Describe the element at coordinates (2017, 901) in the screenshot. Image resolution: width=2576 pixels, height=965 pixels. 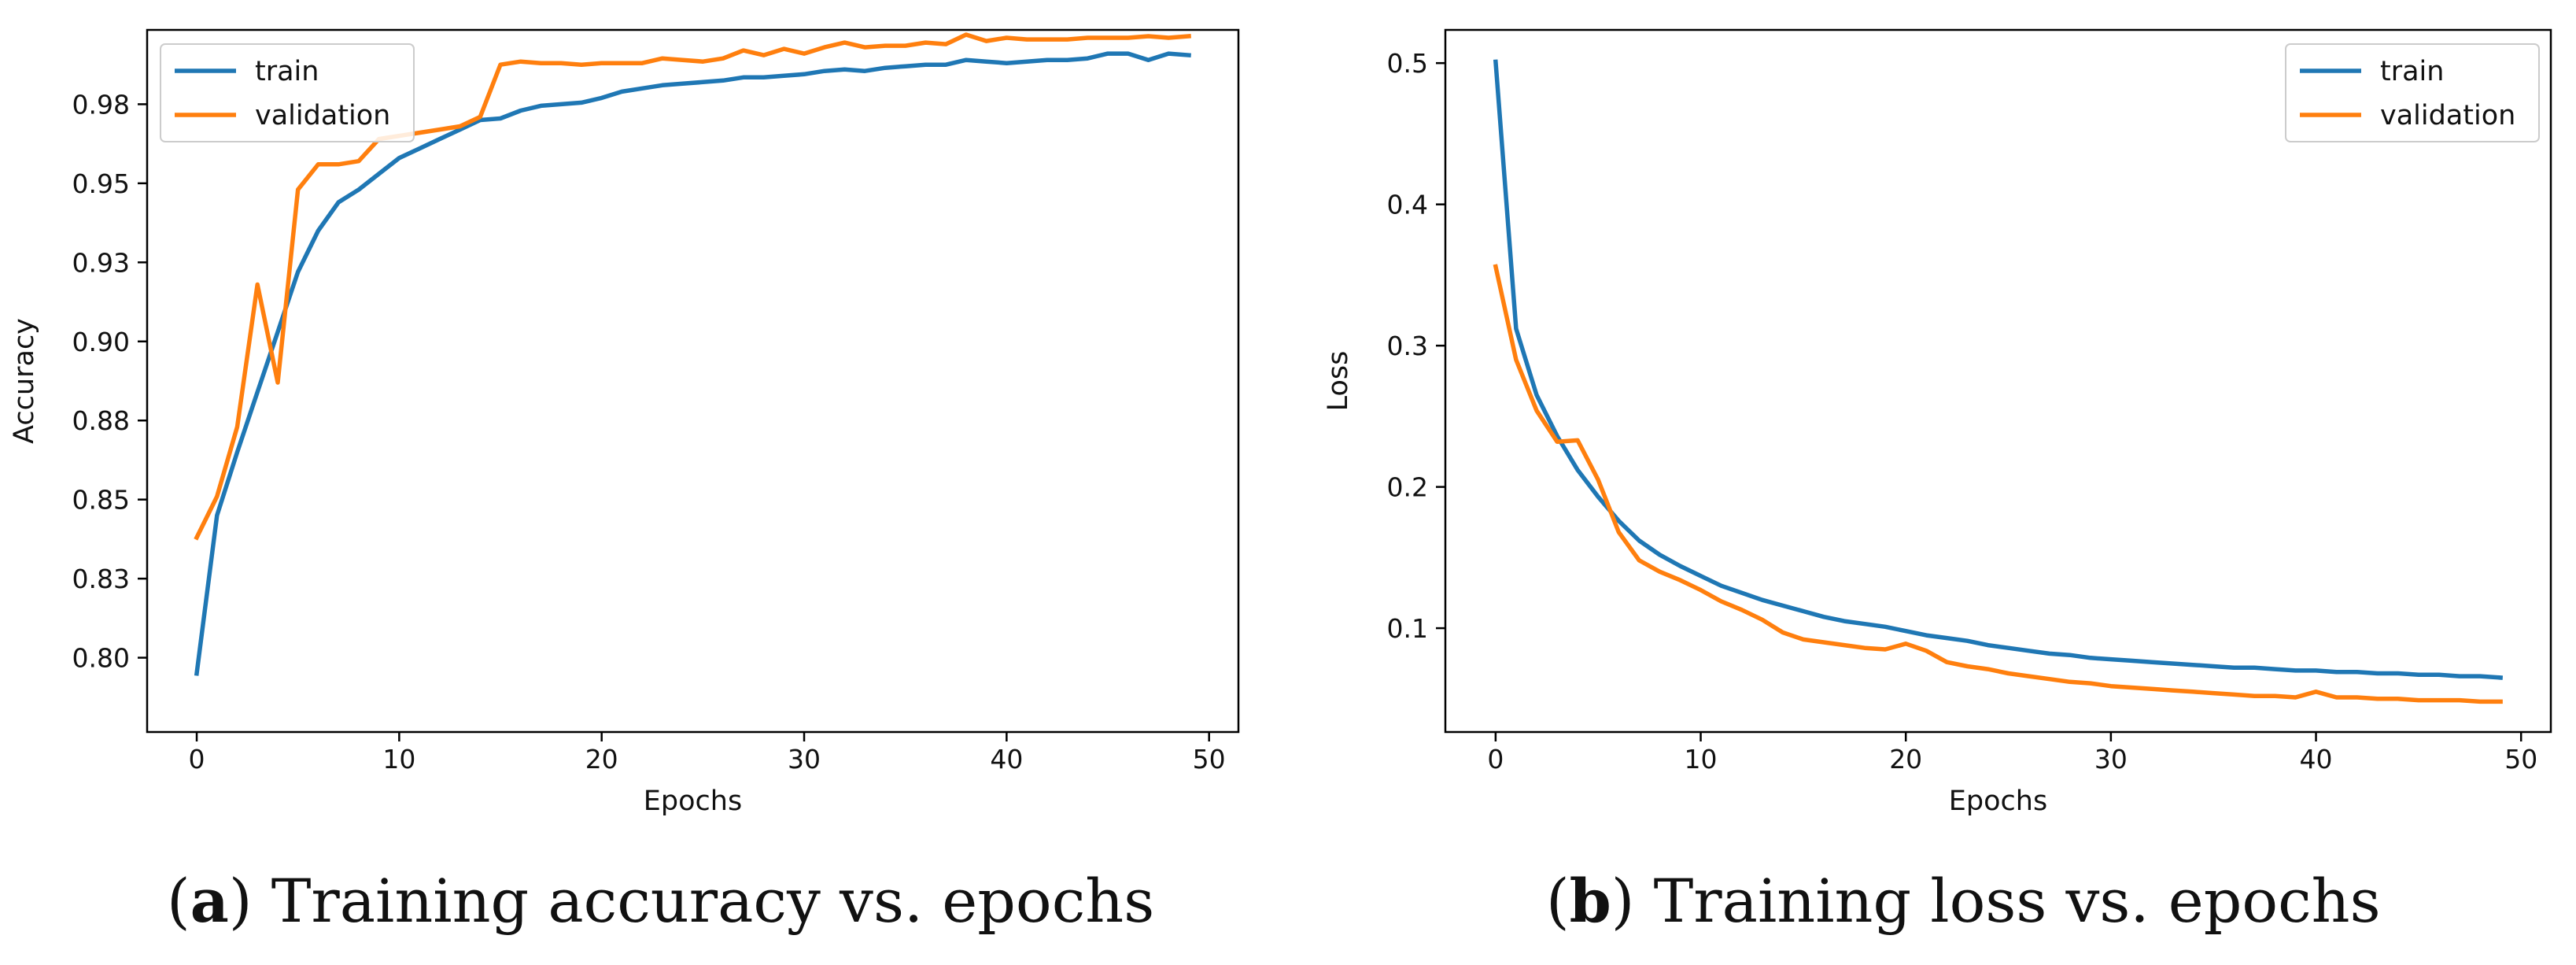
I see `caption-b-text: Training loss vs. epochs` at that location.